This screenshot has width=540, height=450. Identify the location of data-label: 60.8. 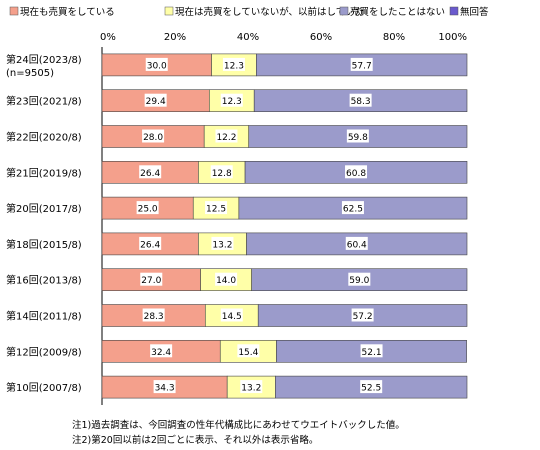
(356, 174).